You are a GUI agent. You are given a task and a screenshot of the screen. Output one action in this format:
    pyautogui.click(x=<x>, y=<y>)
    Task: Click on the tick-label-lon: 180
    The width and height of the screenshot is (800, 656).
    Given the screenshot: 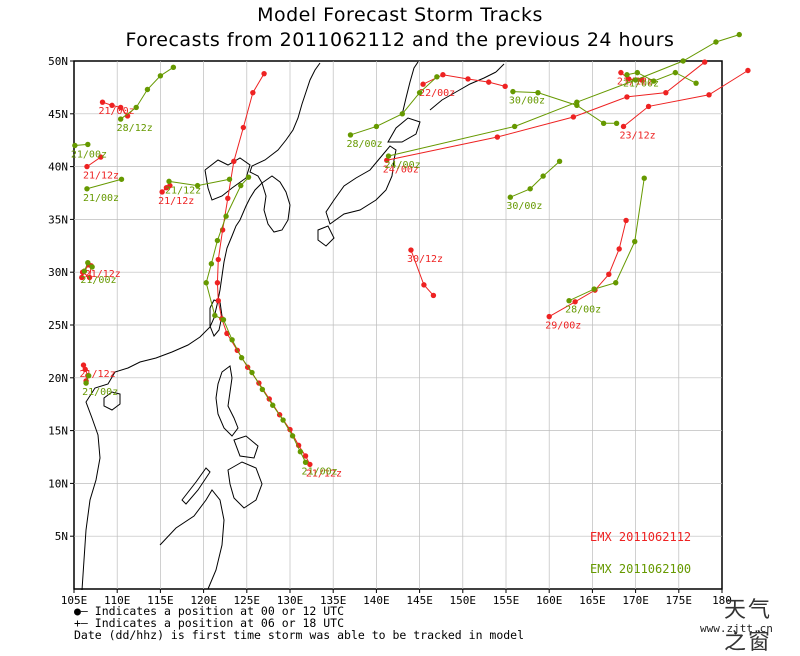 What is the action you would take?
    pyautogui.click(x=722, y=600)
    